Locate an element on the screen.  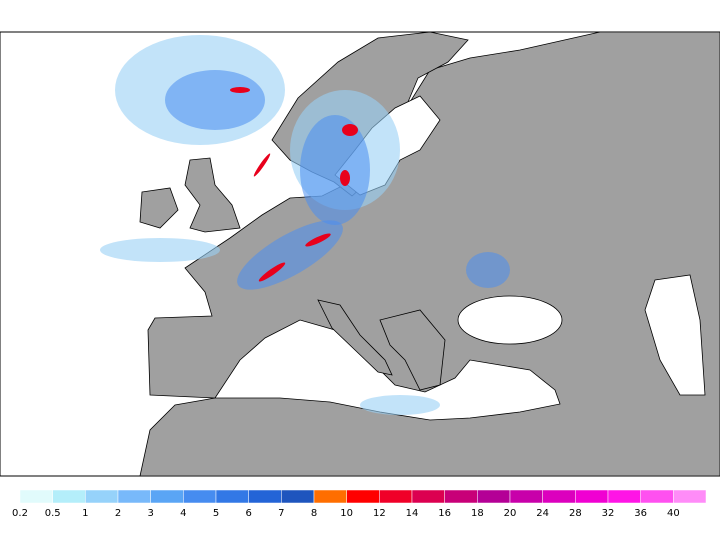
colorbar-label: 36 is located at coordinates (640, 513).